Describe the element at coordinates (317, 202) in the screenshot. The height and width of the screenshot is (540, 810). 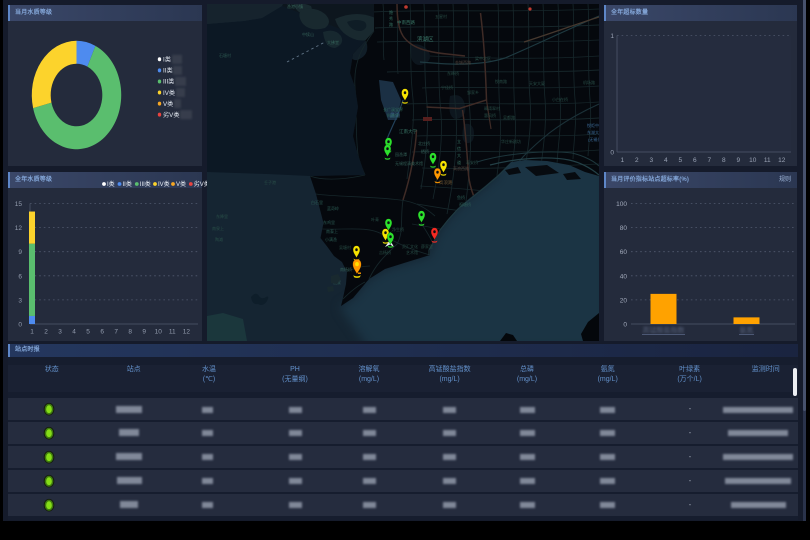
I see `svg-text: 白石里` at that location.